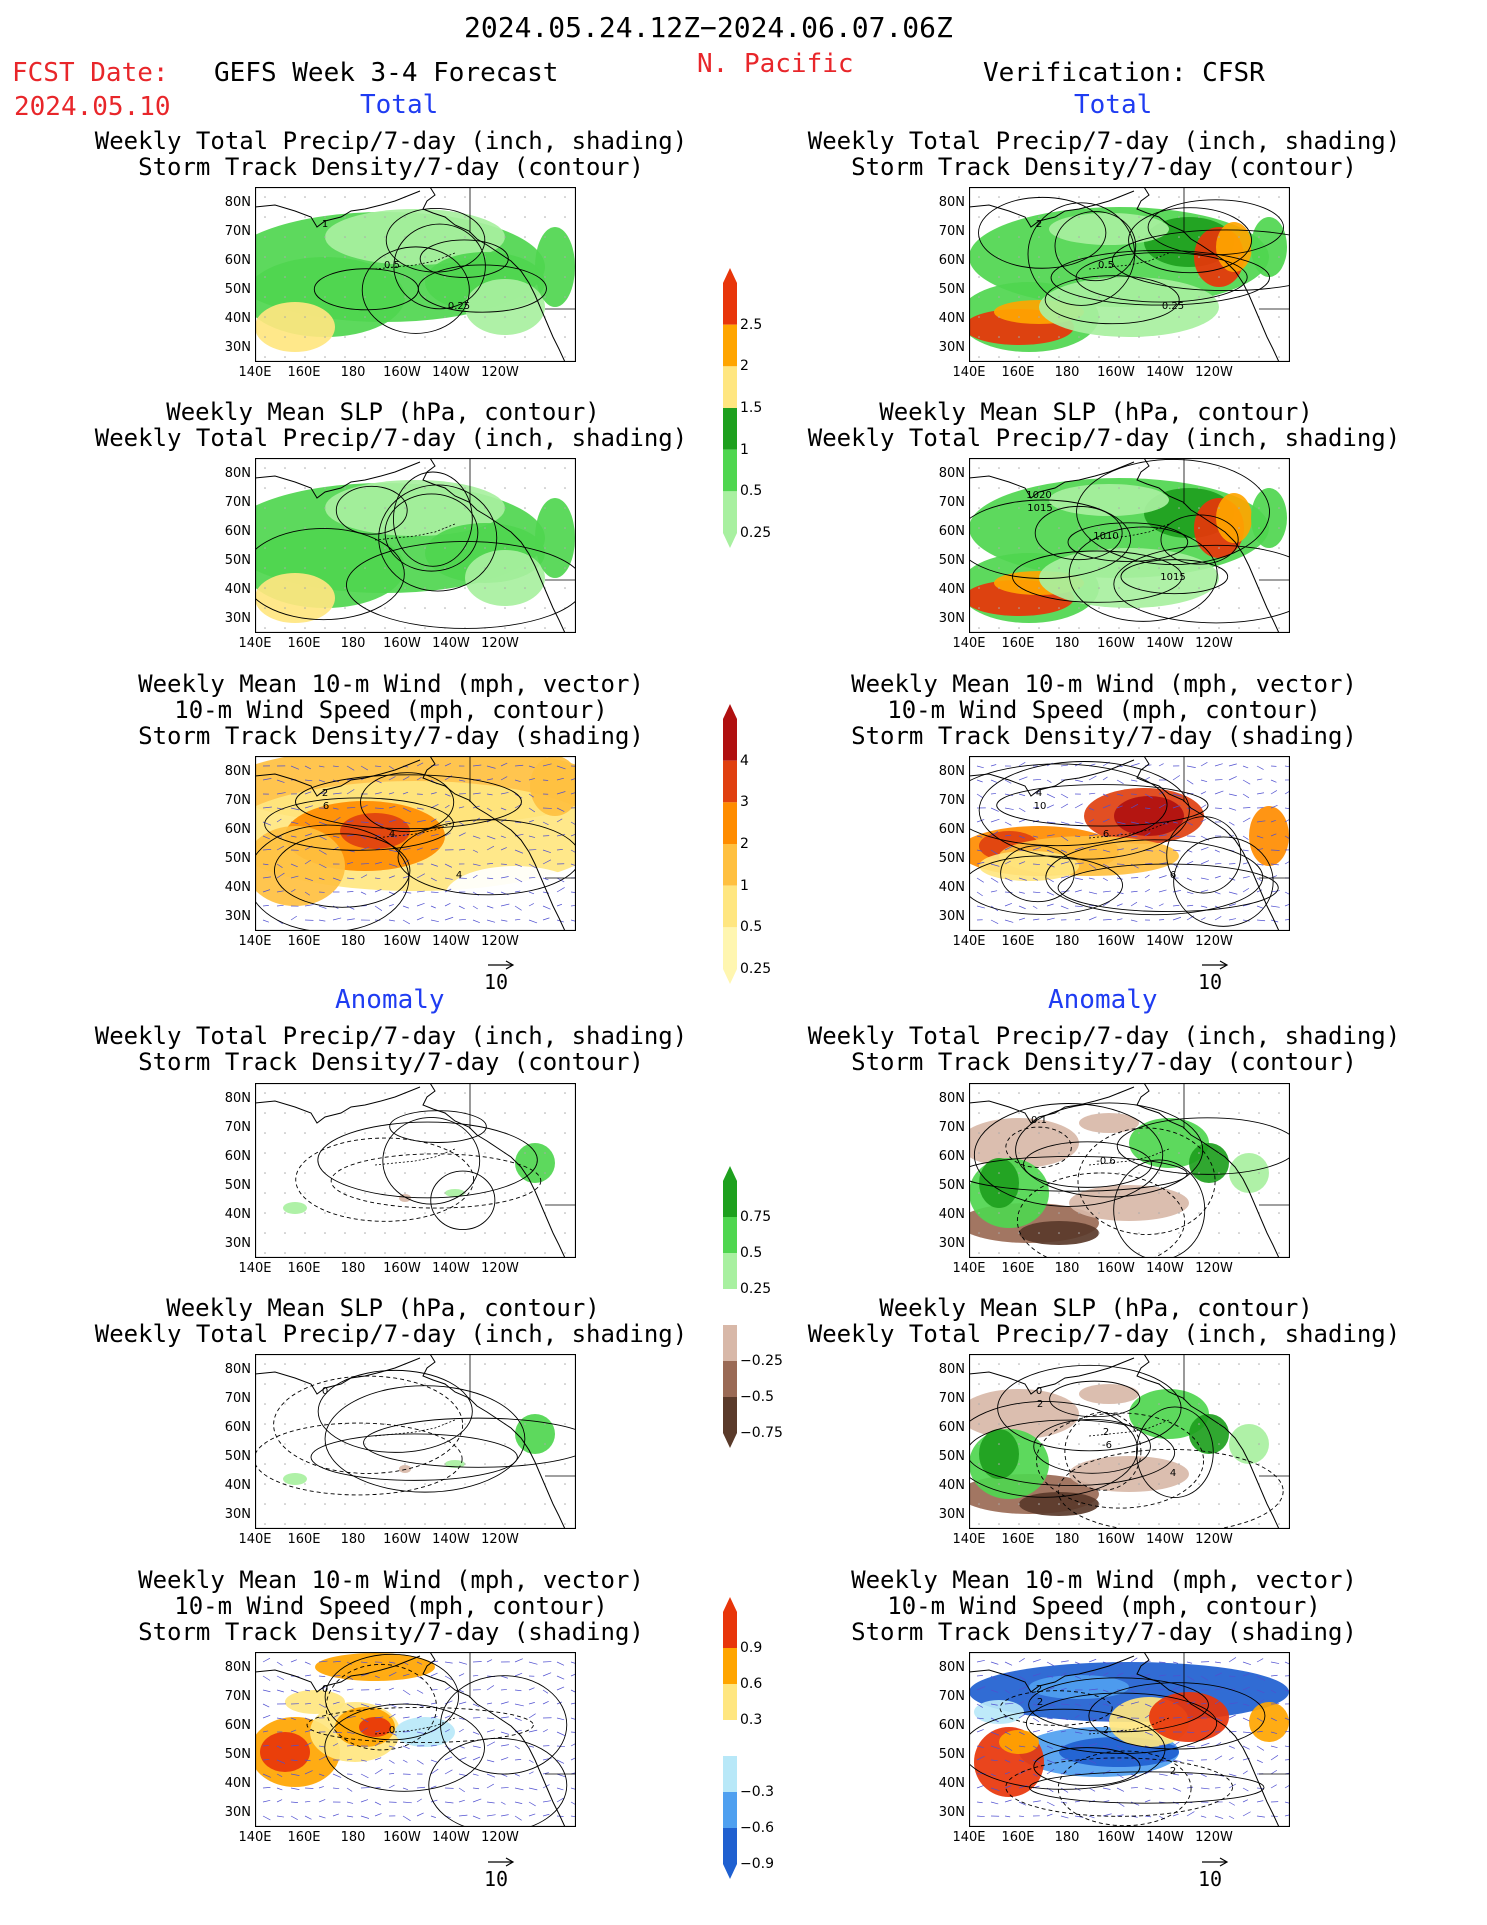  What do you see at coordinates (1214, 1268) in the screenshot?
I see `lon-label: 120W` at bounding box center [1214, 1268].